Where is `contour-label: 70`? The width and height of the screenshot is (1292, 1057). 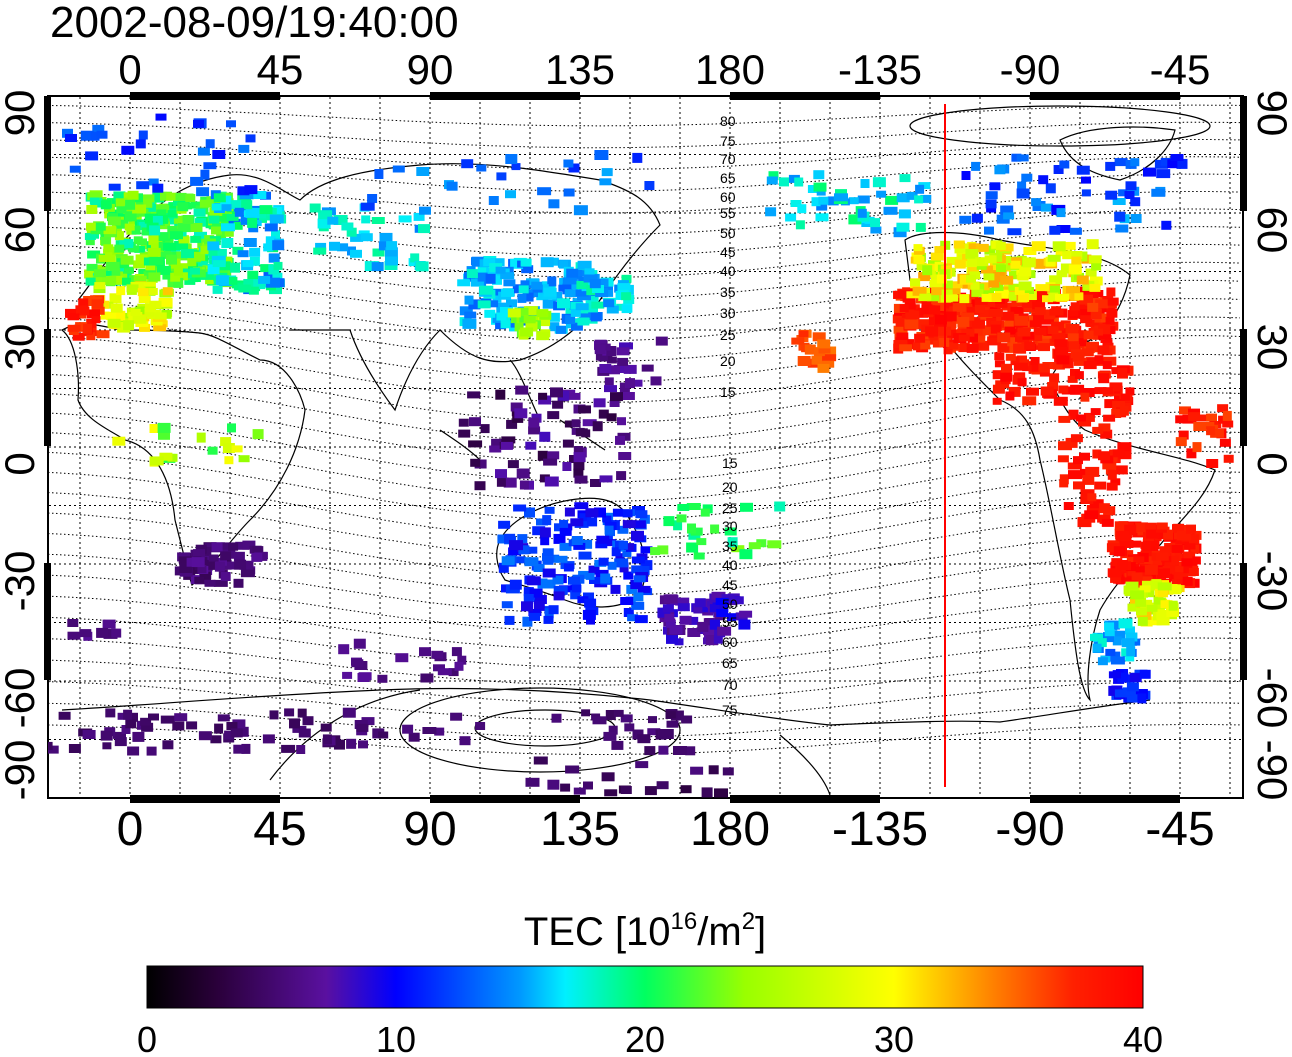
contour-label: 70 is located at coordinates (728, 159).